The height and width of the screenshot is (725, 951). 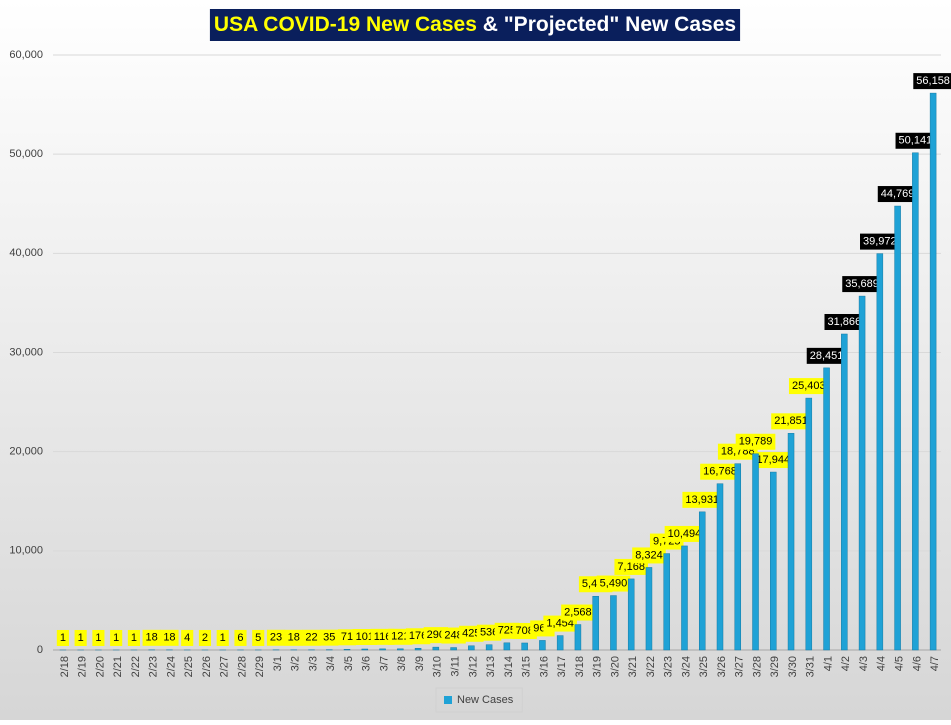 What do you see at coordinates (793, 666) in the screenshot?
I see `x-tick-label: 3/30` at bounding box center [793, 666].